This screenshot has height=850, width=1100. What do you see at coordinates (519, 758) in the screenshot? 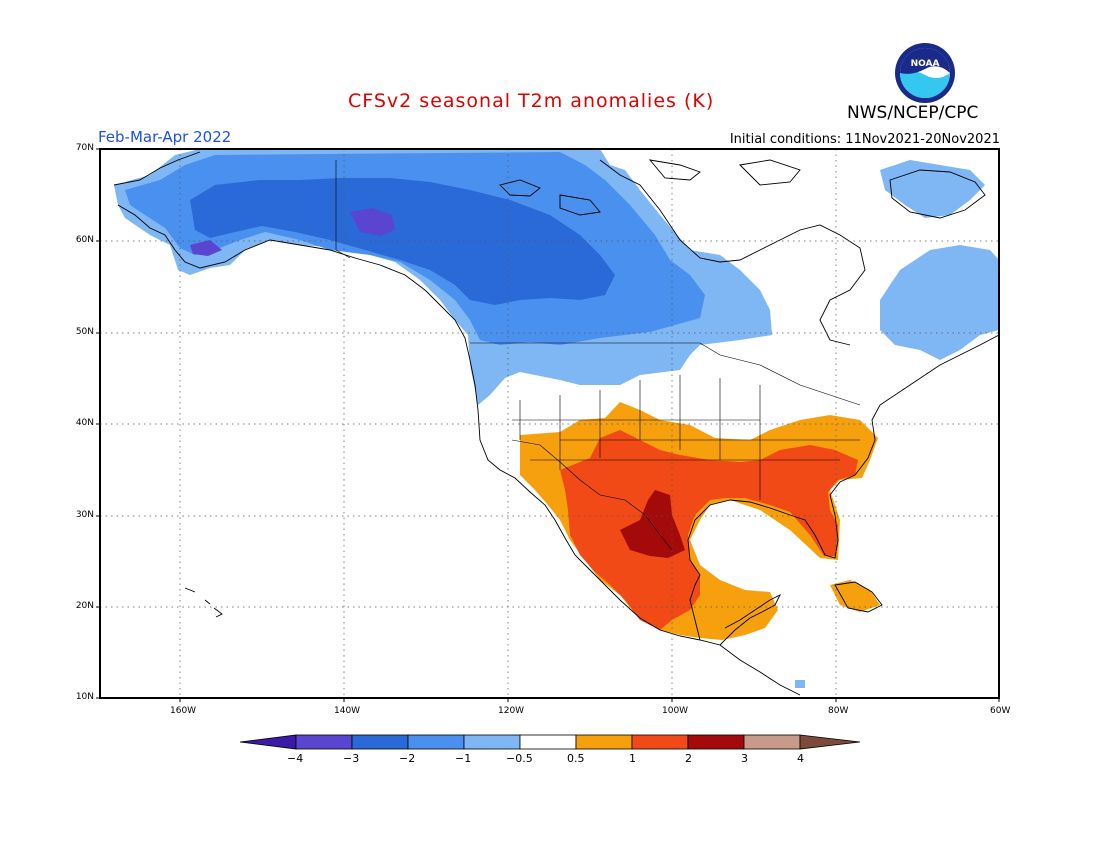
I see `colorbar-tick: −0.5` at bounding box center [519, 758].